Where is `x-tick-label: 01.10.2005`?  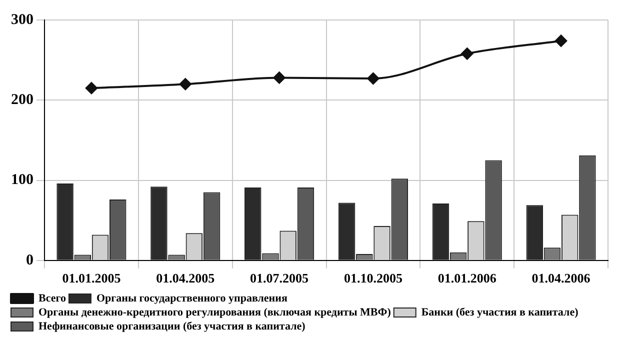 x-tick-label: 01.10.2005 is located at coordinates (373, 278).